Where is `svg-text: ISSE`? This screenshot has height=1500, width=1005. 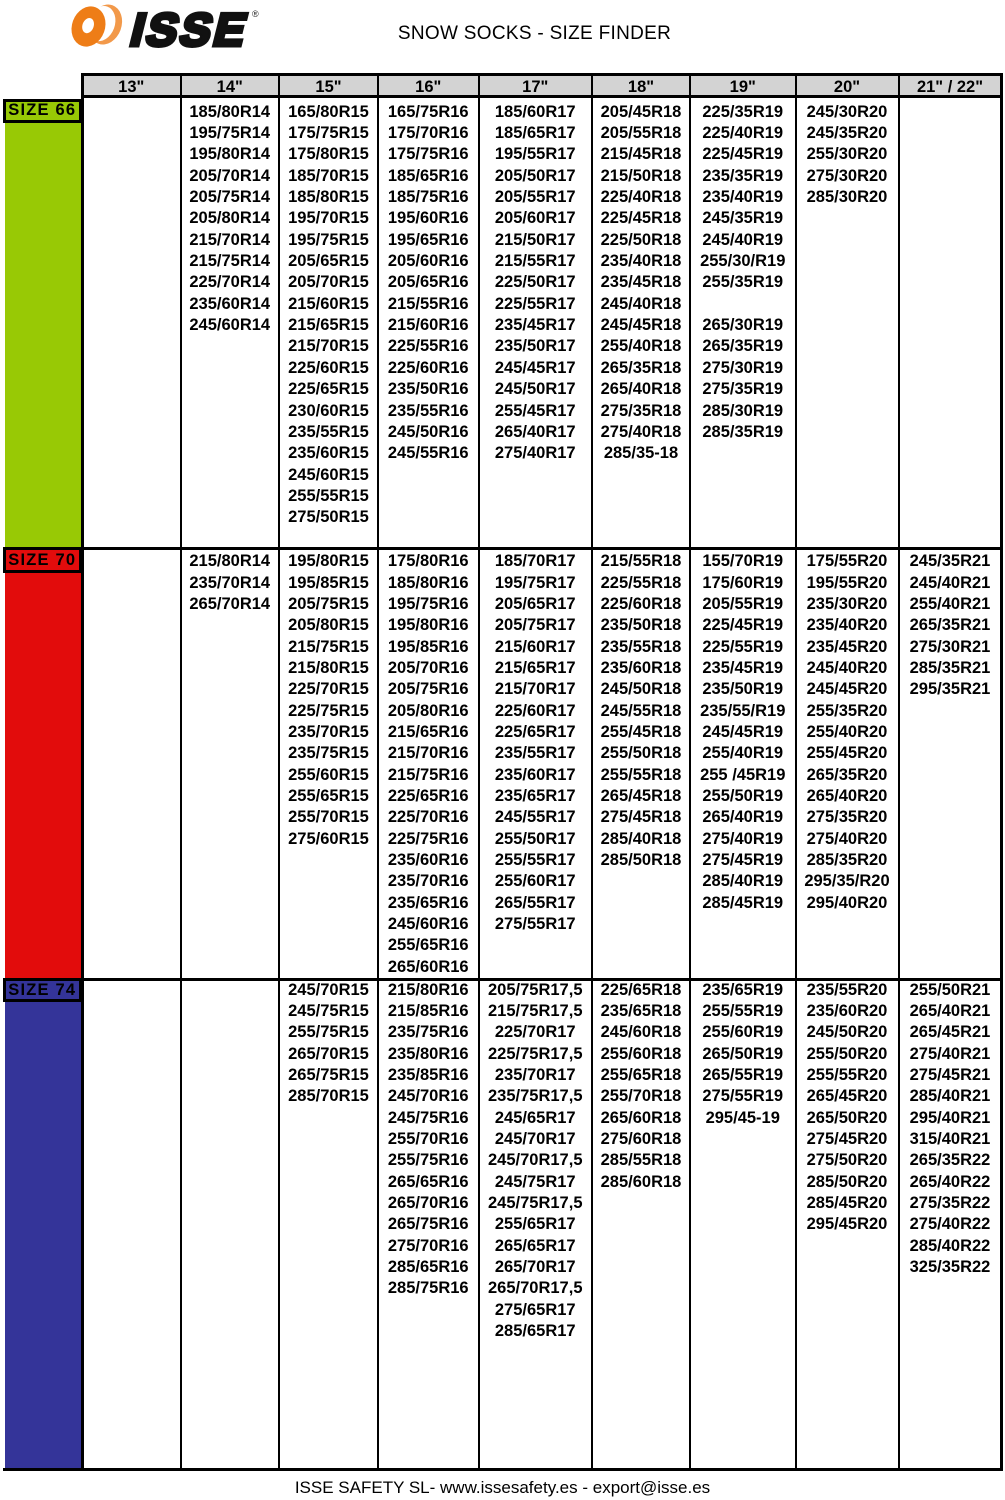
svg-text: ISSE is located at coordinates (191, 29).